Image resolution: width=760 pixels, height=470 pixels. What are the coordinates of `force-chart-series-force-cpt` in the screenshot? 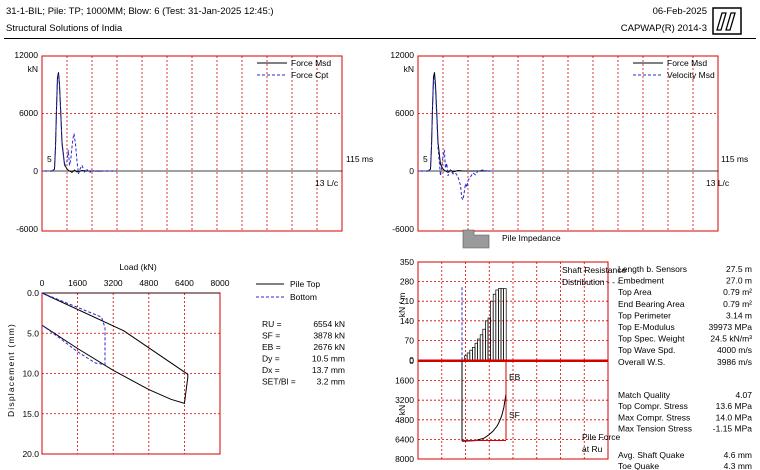 It's located at (79, 124).